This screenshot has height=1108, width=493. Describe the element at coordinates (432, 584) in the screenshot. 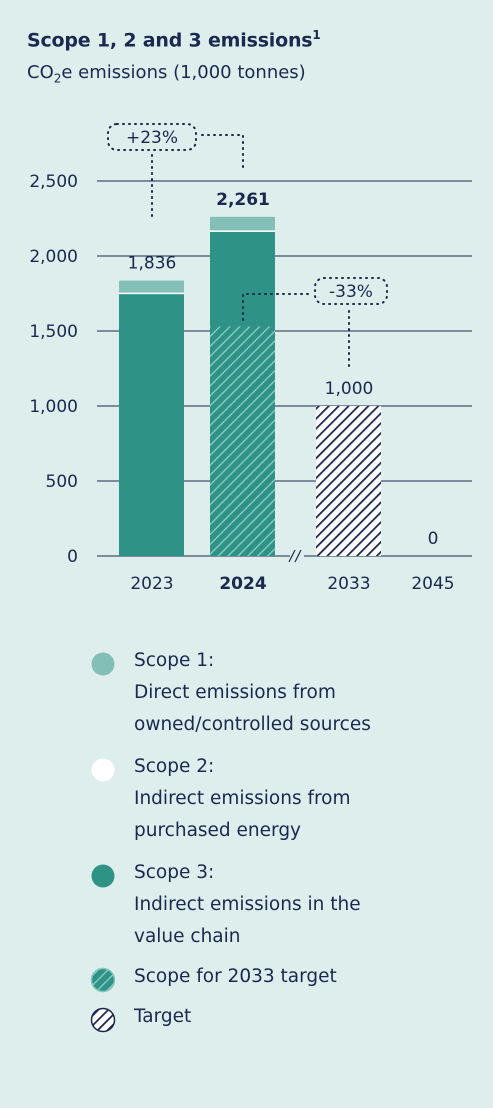

I see `x-tick-label-2045: 2045` at that location.